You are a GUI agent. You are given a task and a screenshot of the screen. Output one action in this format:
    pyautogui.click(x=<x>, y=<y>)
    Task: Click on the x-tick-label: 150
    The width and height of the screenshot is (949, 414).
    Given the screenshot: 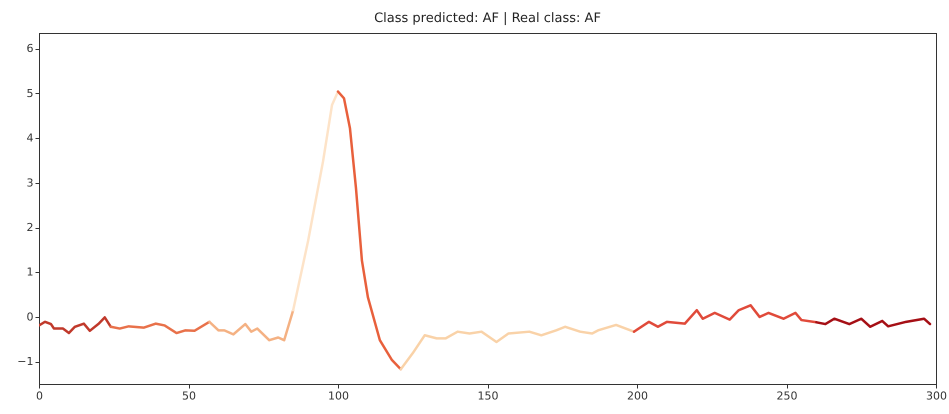 What is the action you would take?
    pyautogui.click(x=488, y=396)
    